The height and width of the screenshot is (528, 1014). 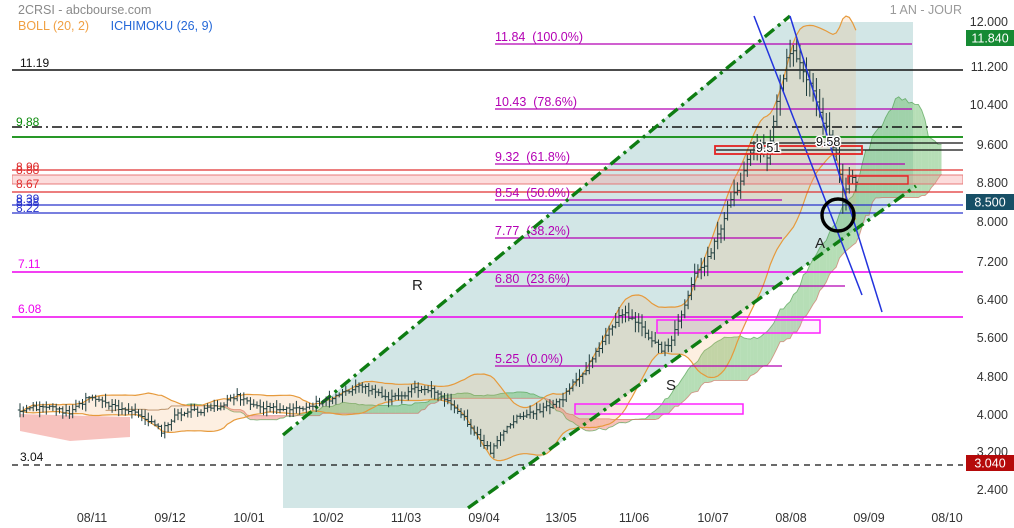 What do you see at coordinates (992, 300) in the screenshot?
I see `y-axis-tick: 6.400` at bounding box center [992, 300].